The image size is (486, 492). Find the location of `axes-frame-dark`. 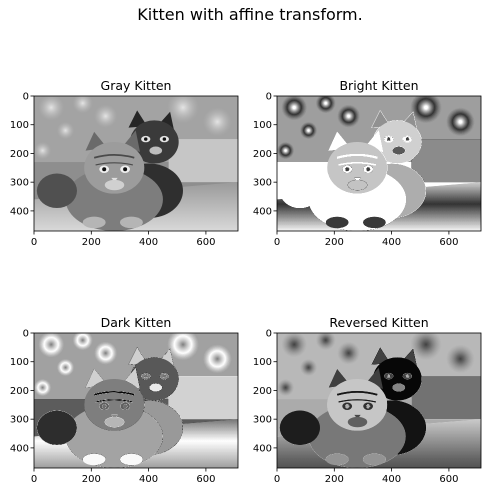

axes-frame-dark is located at coordinates (136, 400).